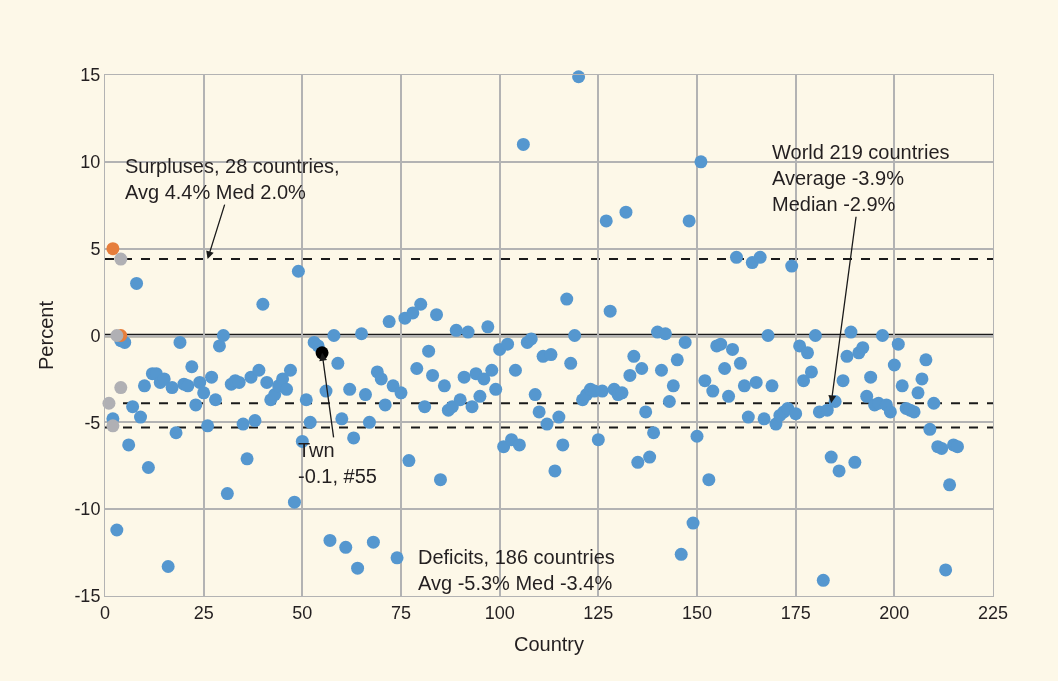 Image resolution: width=1058 pixels, height=681 pixels. What do you see at coordinates (697, 612) in the screenshot?
I see `x-tick-label: 150` at bounding box center [697, 612].